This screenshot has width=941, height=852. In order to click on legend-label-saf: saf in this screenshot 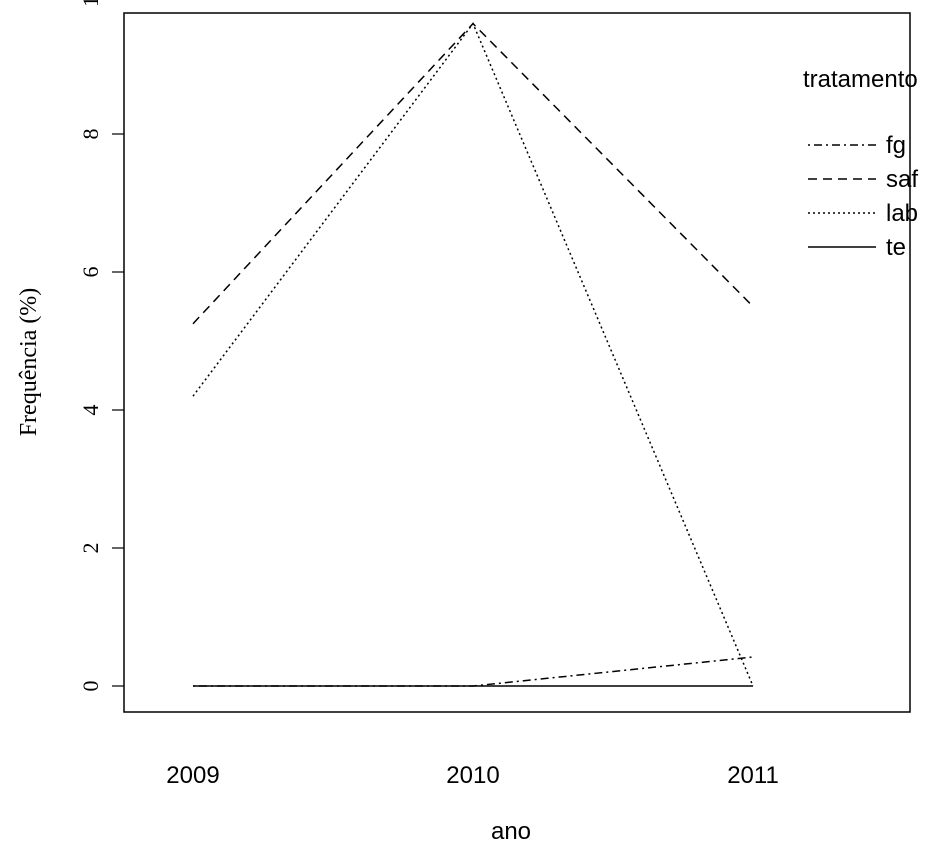, I will do `click(902, 179)`.